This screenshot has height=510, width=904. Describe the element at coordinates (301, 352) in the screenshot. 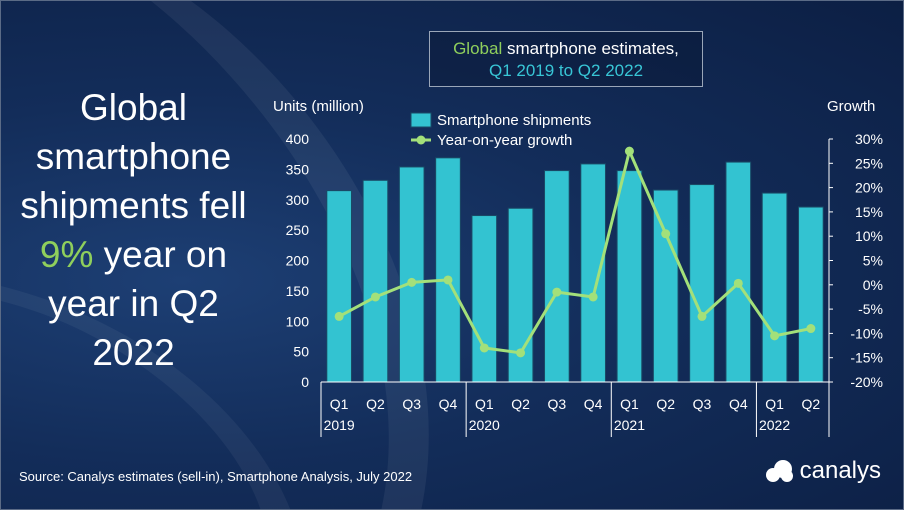

I see `y-tick-label: 50` at that location.